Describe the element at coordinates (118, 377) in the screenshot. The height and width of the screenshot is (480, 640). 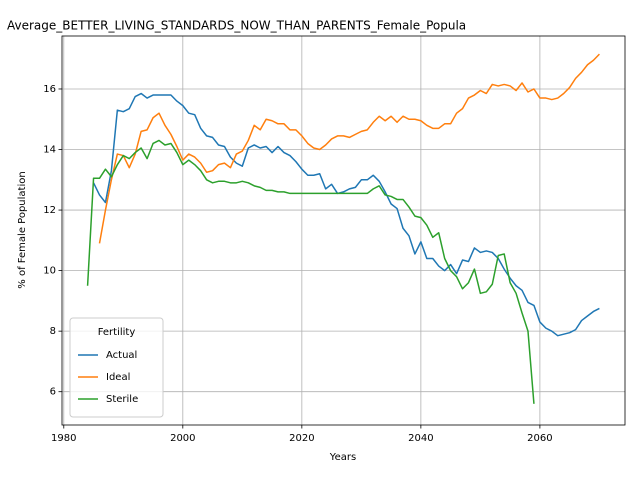
I see `legend-label: Ideal` at that location.